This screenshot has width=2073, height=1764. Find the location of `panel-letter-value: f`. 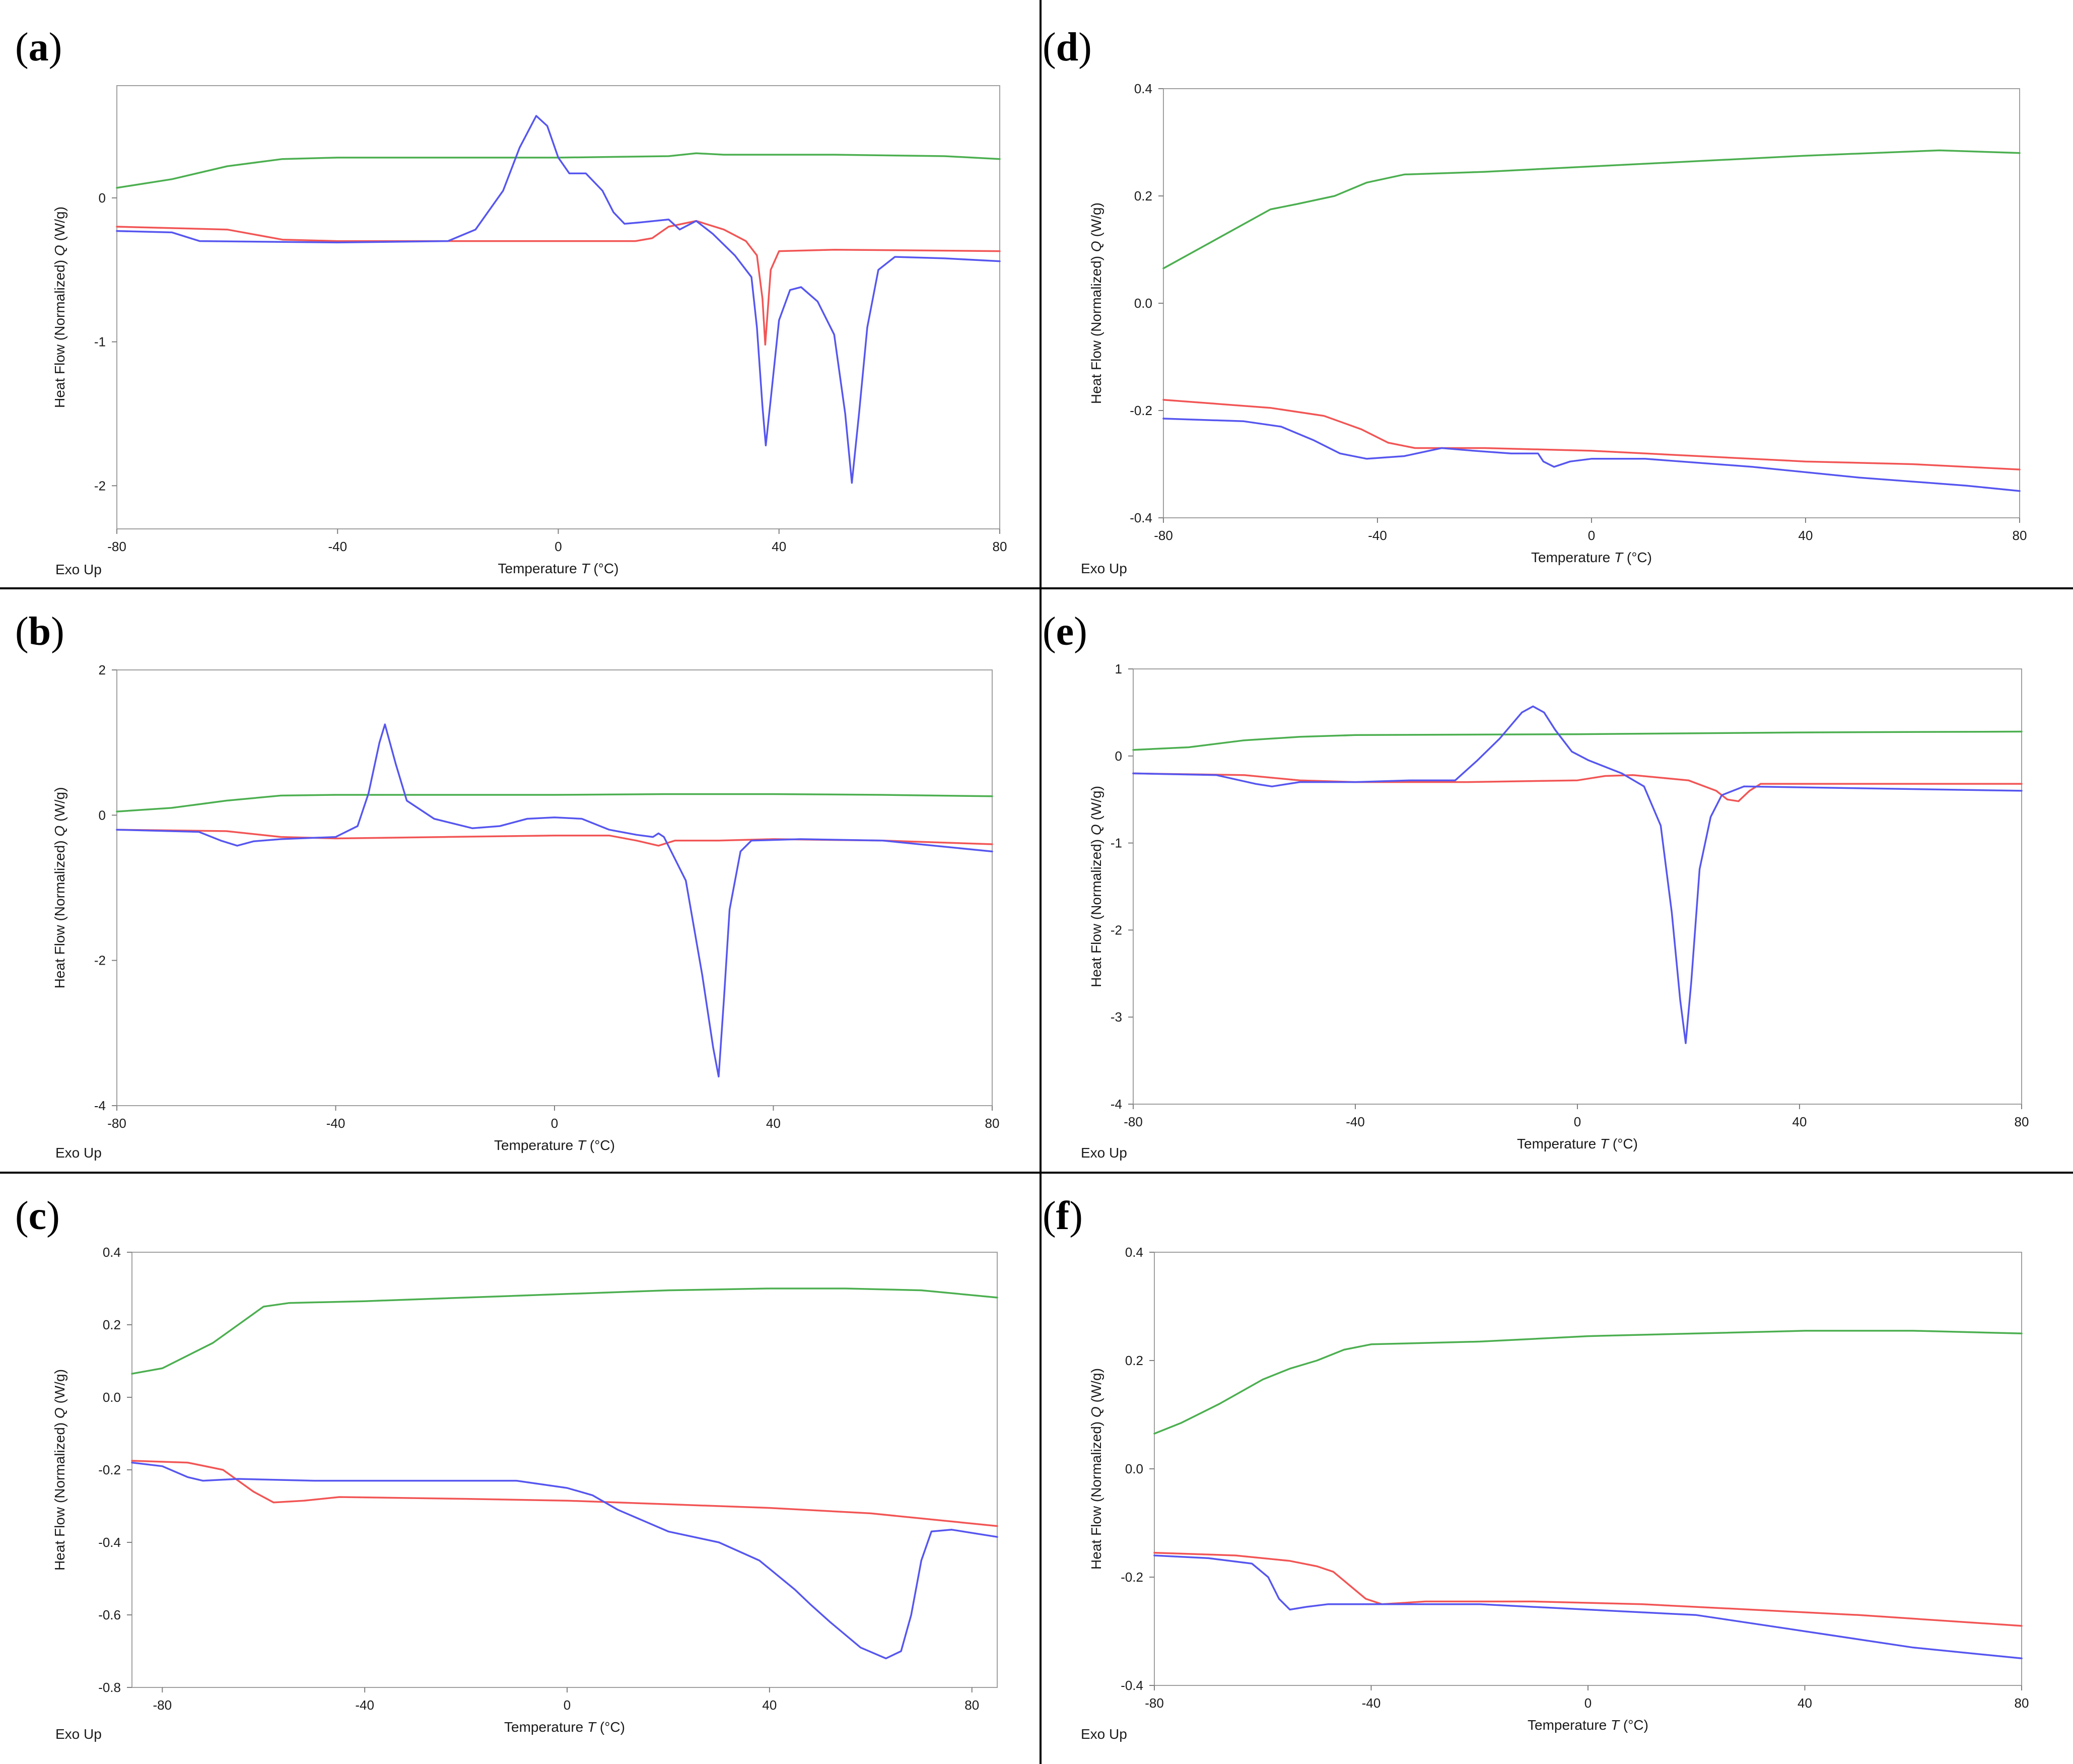

panel-letter-value: f is located at coordinates (1063, 1216).